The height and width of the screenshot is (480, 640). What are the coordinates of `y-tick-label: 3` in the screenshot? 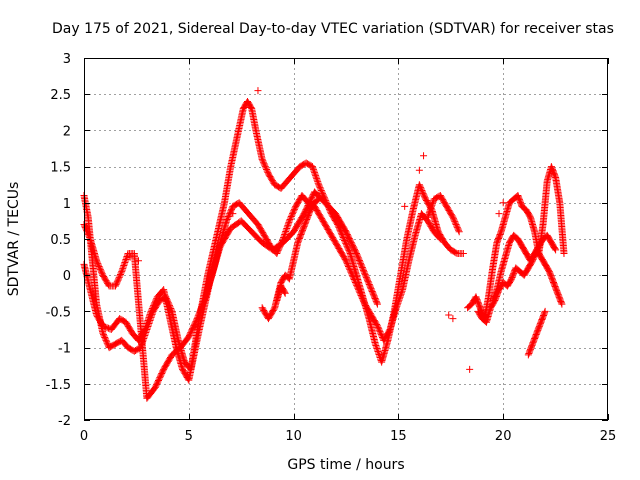 It's located at (67, 59).